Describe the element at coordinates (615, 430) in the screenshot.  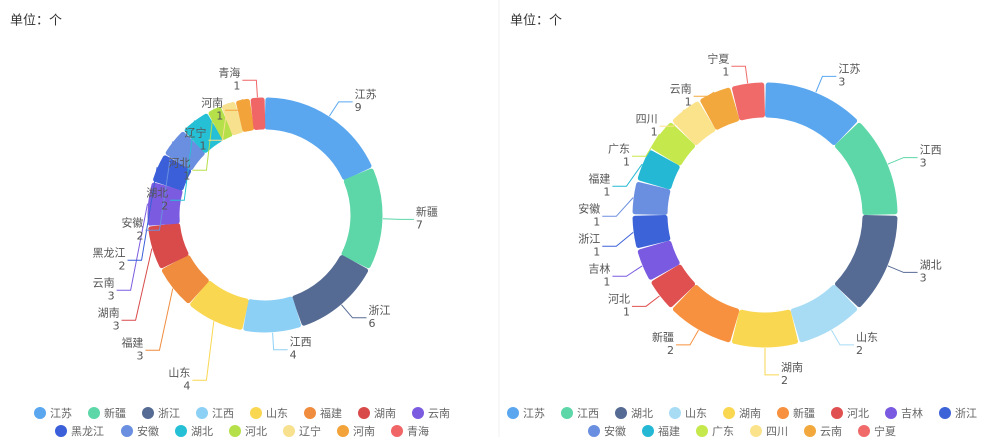
I see `legend-text: 安徽` at that location.